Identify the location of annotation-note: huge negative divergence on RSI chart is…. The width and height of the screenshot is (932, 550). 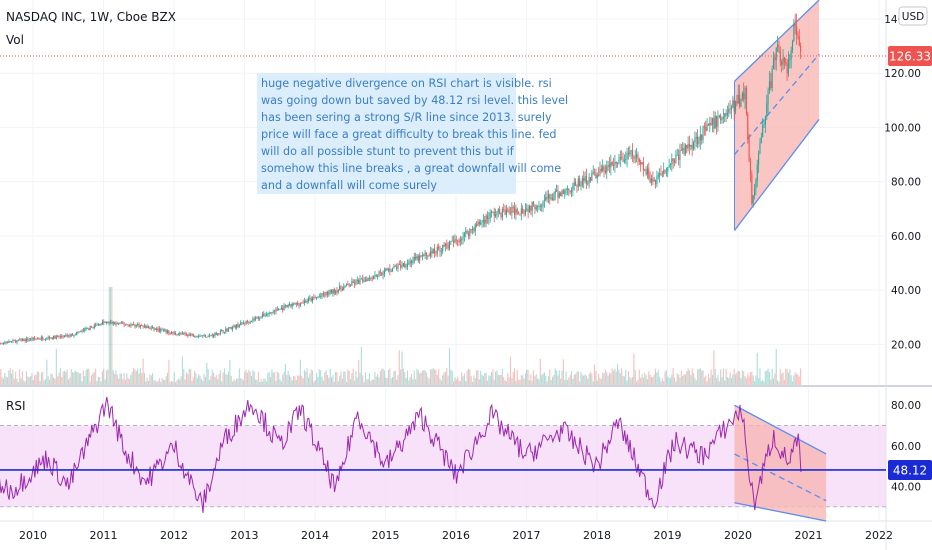
(412, 133).